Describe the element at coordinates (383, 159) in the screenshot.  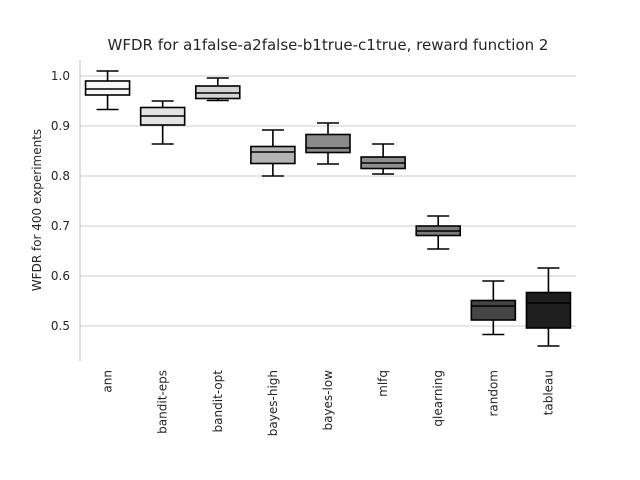
I see `box-mlfq` at that location.